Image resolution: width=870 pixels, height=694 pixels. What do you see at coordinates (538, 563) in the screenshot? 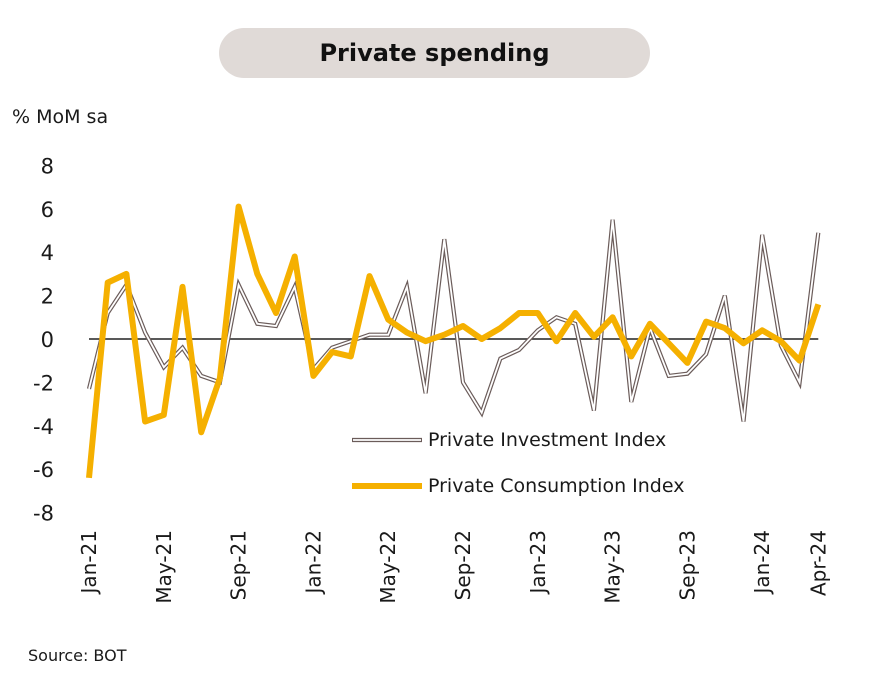
I see `x-tick-label: Jan-23` at bounding box center [538, 563].